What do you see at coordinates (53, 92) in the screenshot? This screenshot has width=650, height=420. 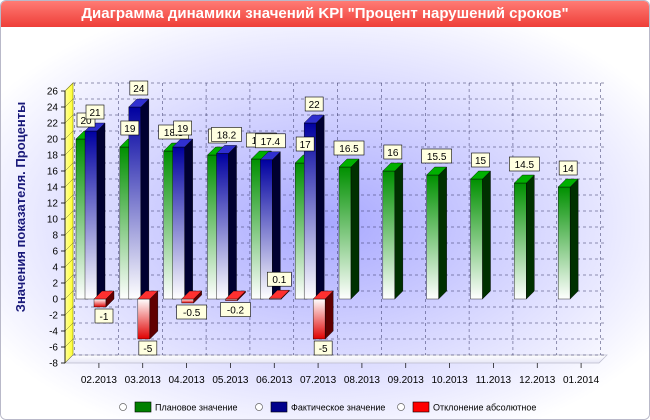 I see `y-tick-label: 26` at bounding box center [53, 92].